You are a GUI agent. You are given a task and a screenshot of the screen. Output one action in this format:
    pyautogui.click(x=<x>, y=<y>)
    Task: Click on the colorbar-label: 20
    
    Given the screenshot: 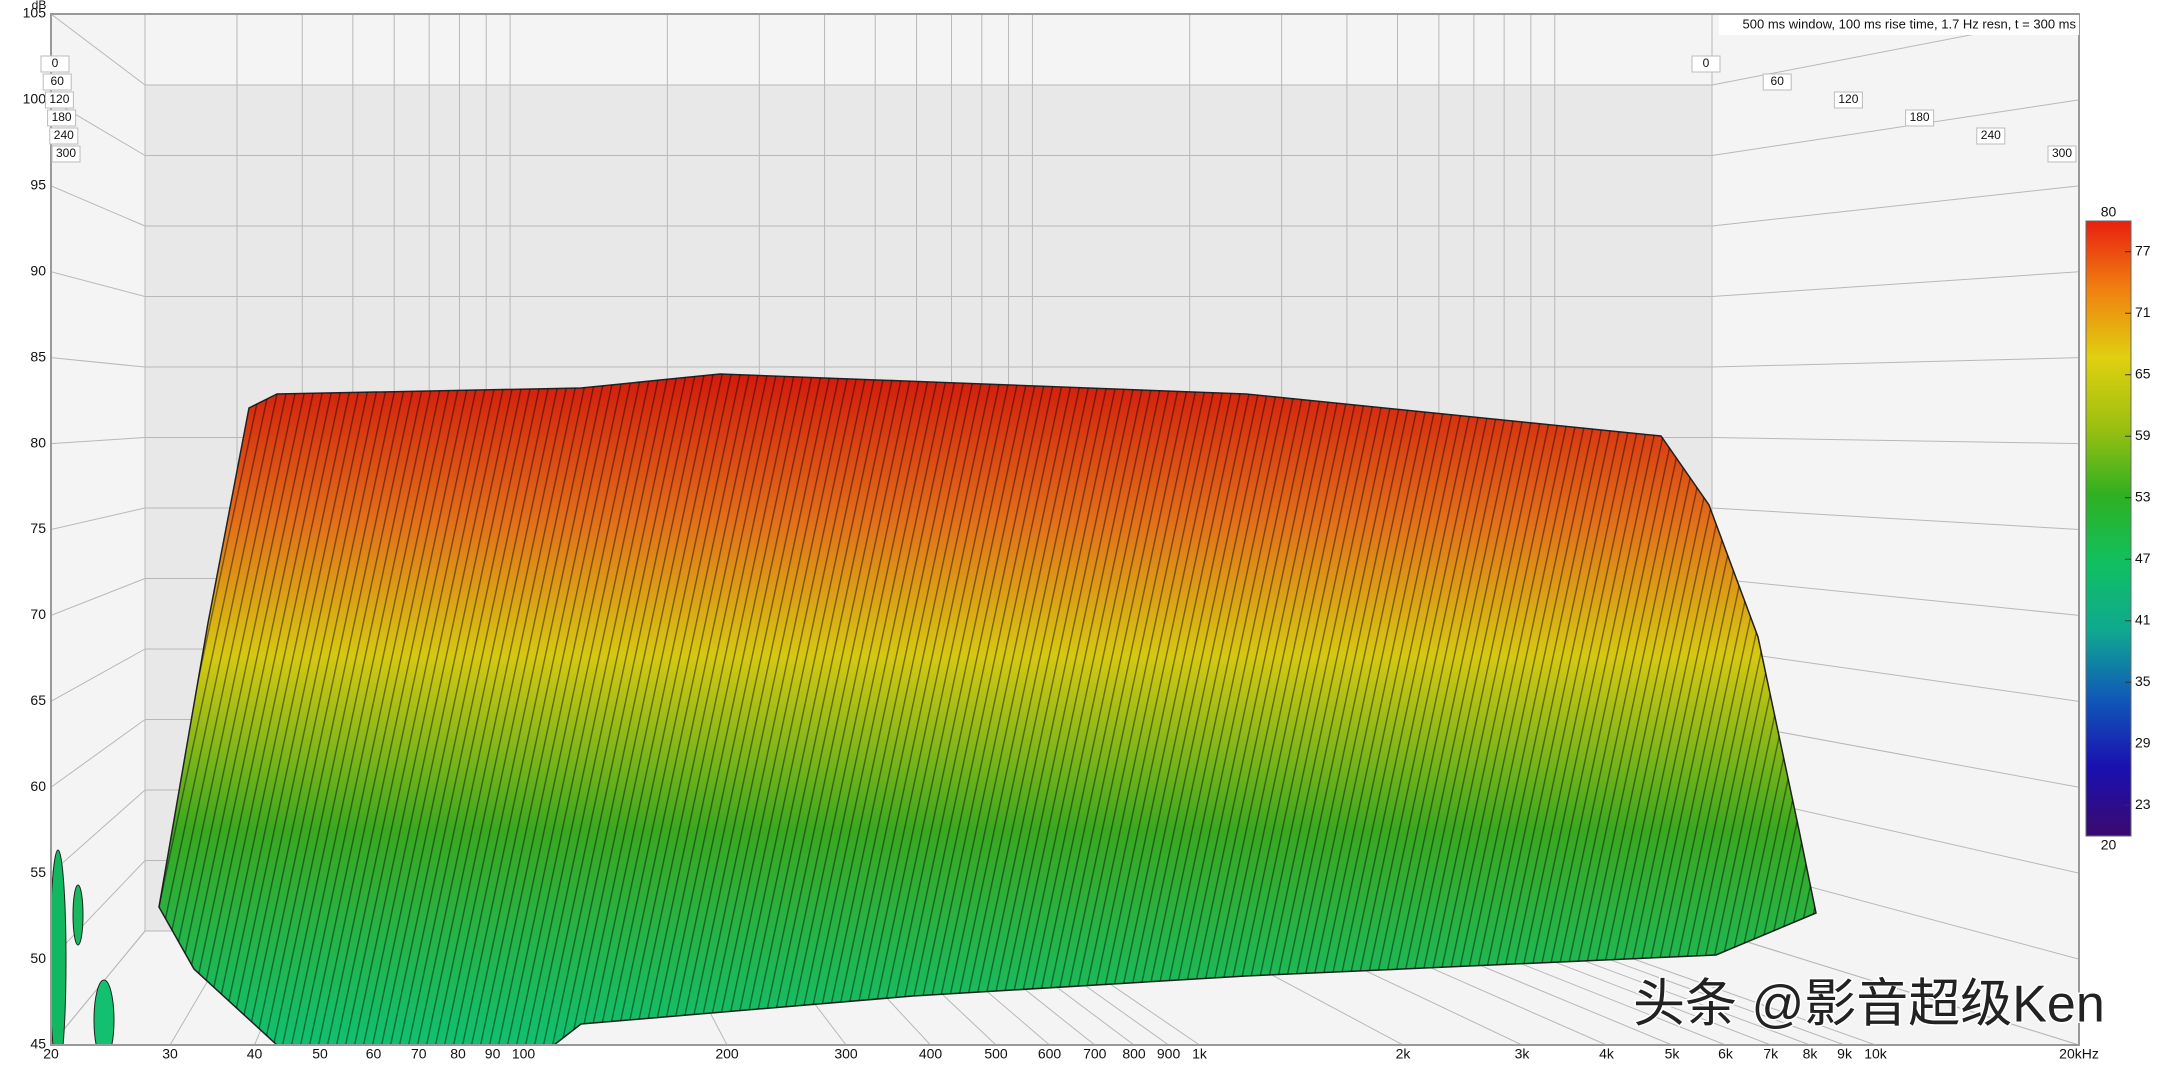 What is the action you would take?
    pyautogui.click(x=2109, y=845)
    